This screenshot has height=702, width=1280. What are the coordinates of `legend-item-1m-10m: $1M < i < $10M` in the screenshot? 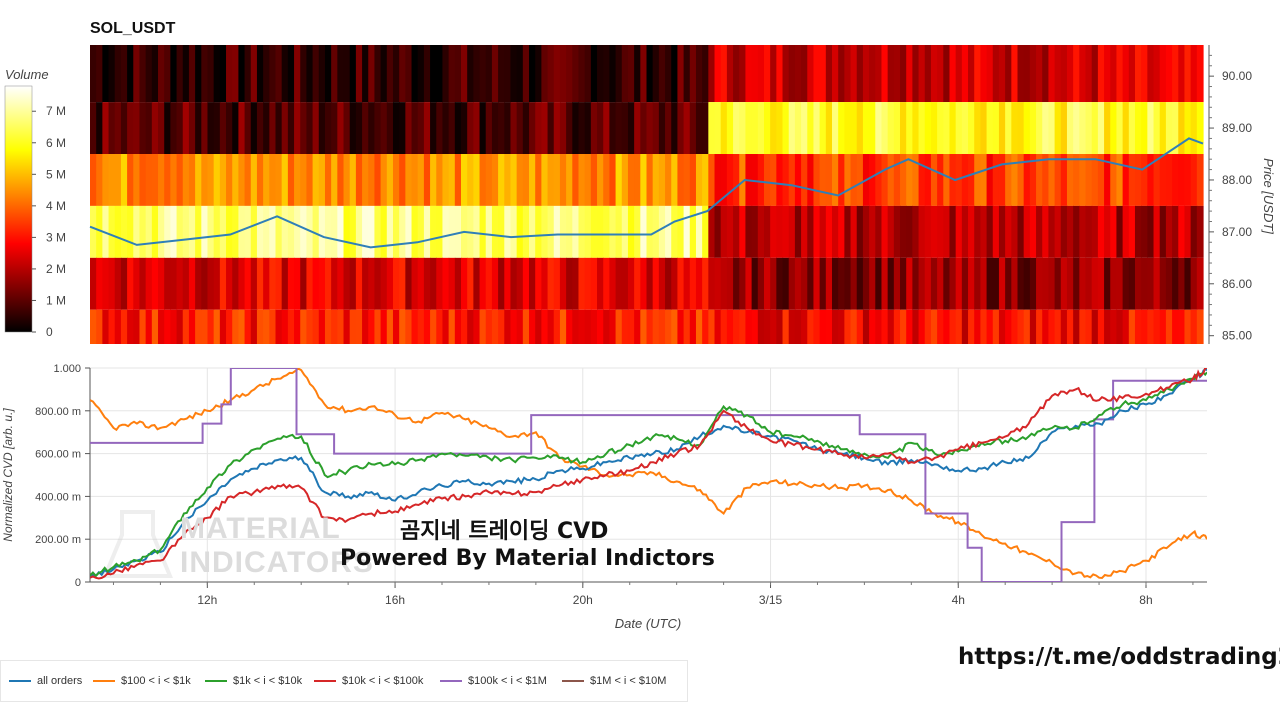 It's located at (614, 681).